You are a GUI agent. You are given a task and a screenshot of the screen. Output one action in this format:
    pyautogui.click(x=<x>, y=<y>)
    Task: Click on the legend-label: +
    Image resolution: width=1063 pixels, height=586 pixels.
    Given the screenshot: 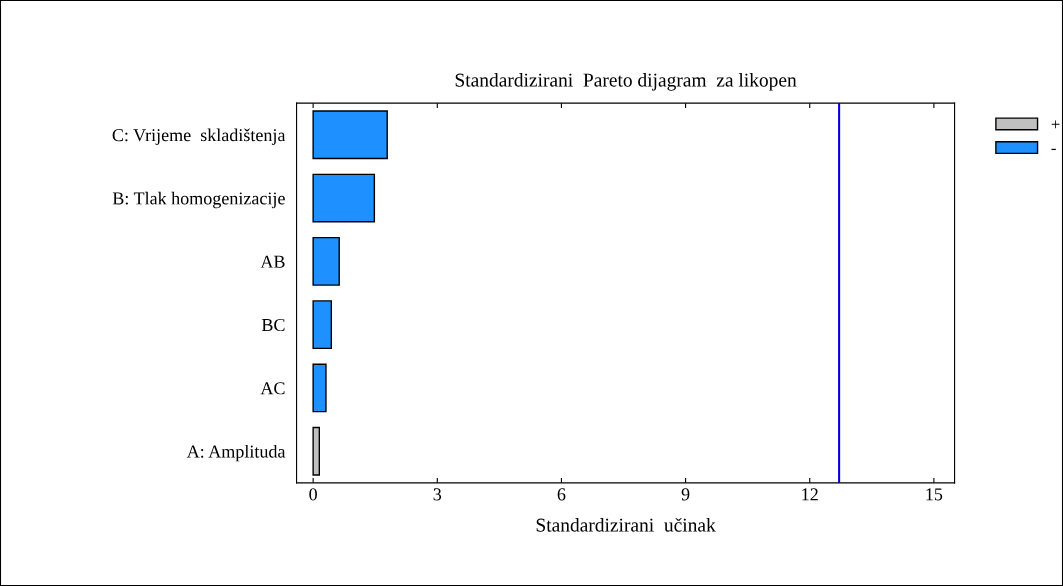 What is the action you would take?
    pyautogui.click(x=1055, y=124)
    